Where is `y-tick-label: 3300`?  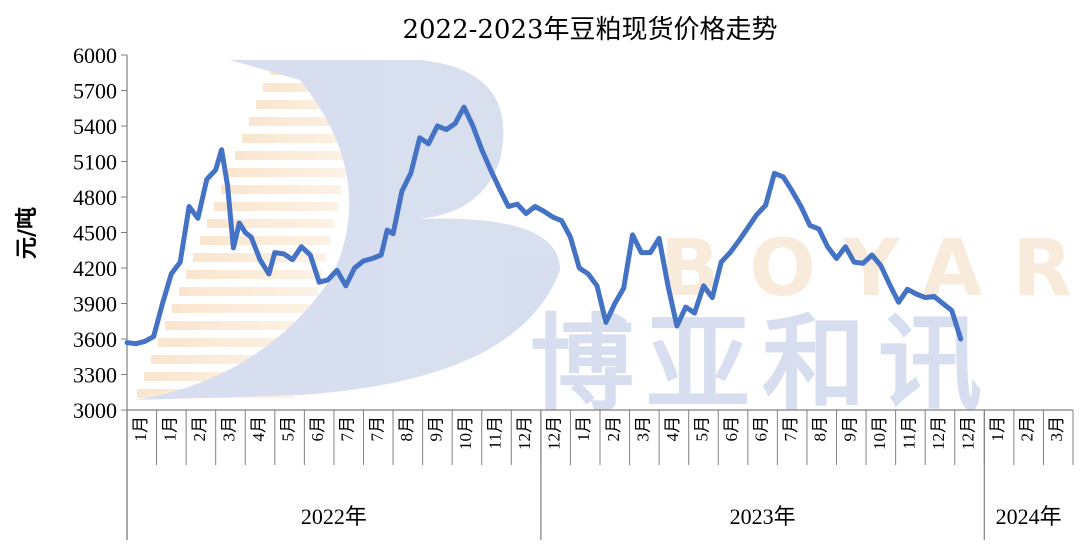 y-tick-label: 3300 is located at coordinates (95, 375).